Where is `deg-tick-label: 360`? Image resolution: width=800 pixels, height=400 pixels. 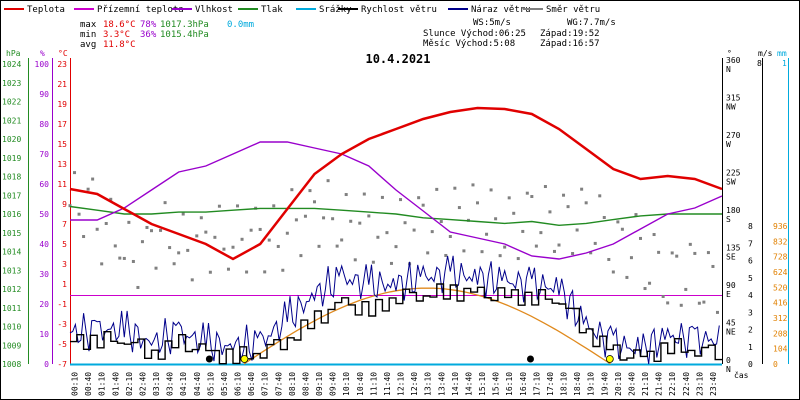 deg-tick-label: 360 is located at coordinates (733, 60).